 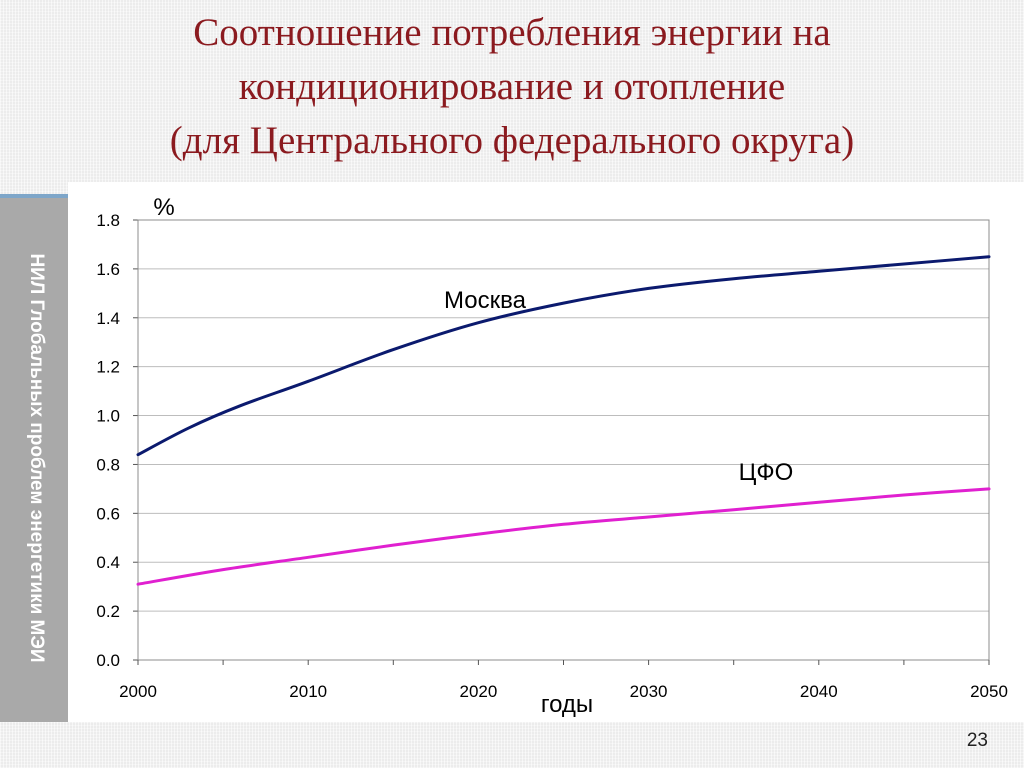 I want to click on page-number: 23, so click(x=977, y=740).